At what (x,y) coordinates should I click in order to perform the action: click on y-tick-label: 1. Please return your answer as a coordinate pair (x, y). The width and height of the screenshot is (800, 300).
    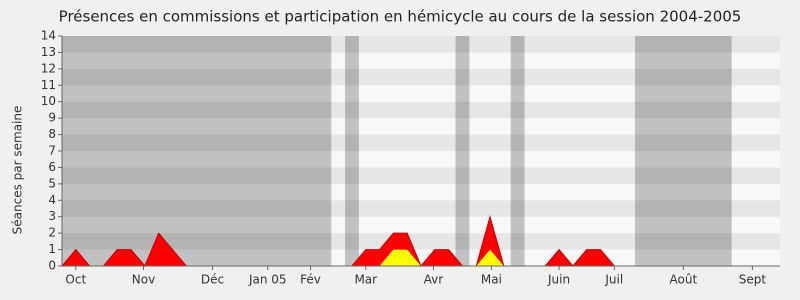
    Looking at the image, I should click on (52, 249).